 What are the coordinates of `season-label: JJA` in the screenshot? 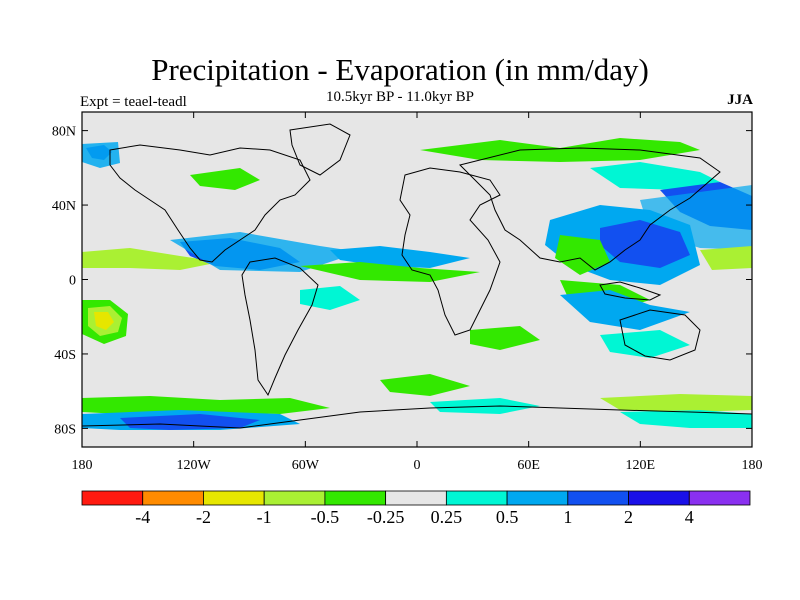 It's located at (740, 100).